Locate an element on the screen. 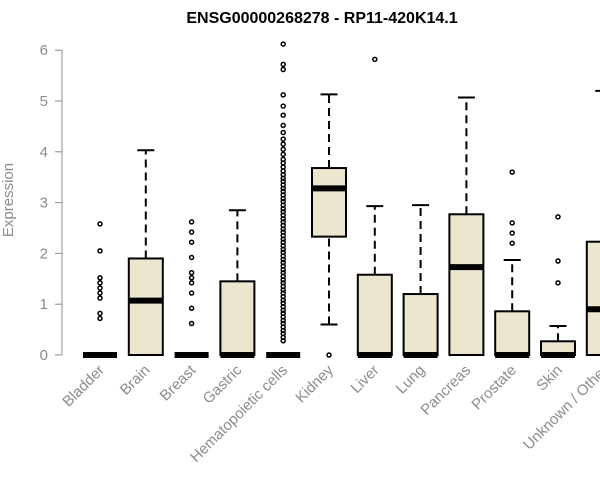 The width and height of the screenshot is (600, 500). y-tick-label: 4 is located at coordinates (44, 152).